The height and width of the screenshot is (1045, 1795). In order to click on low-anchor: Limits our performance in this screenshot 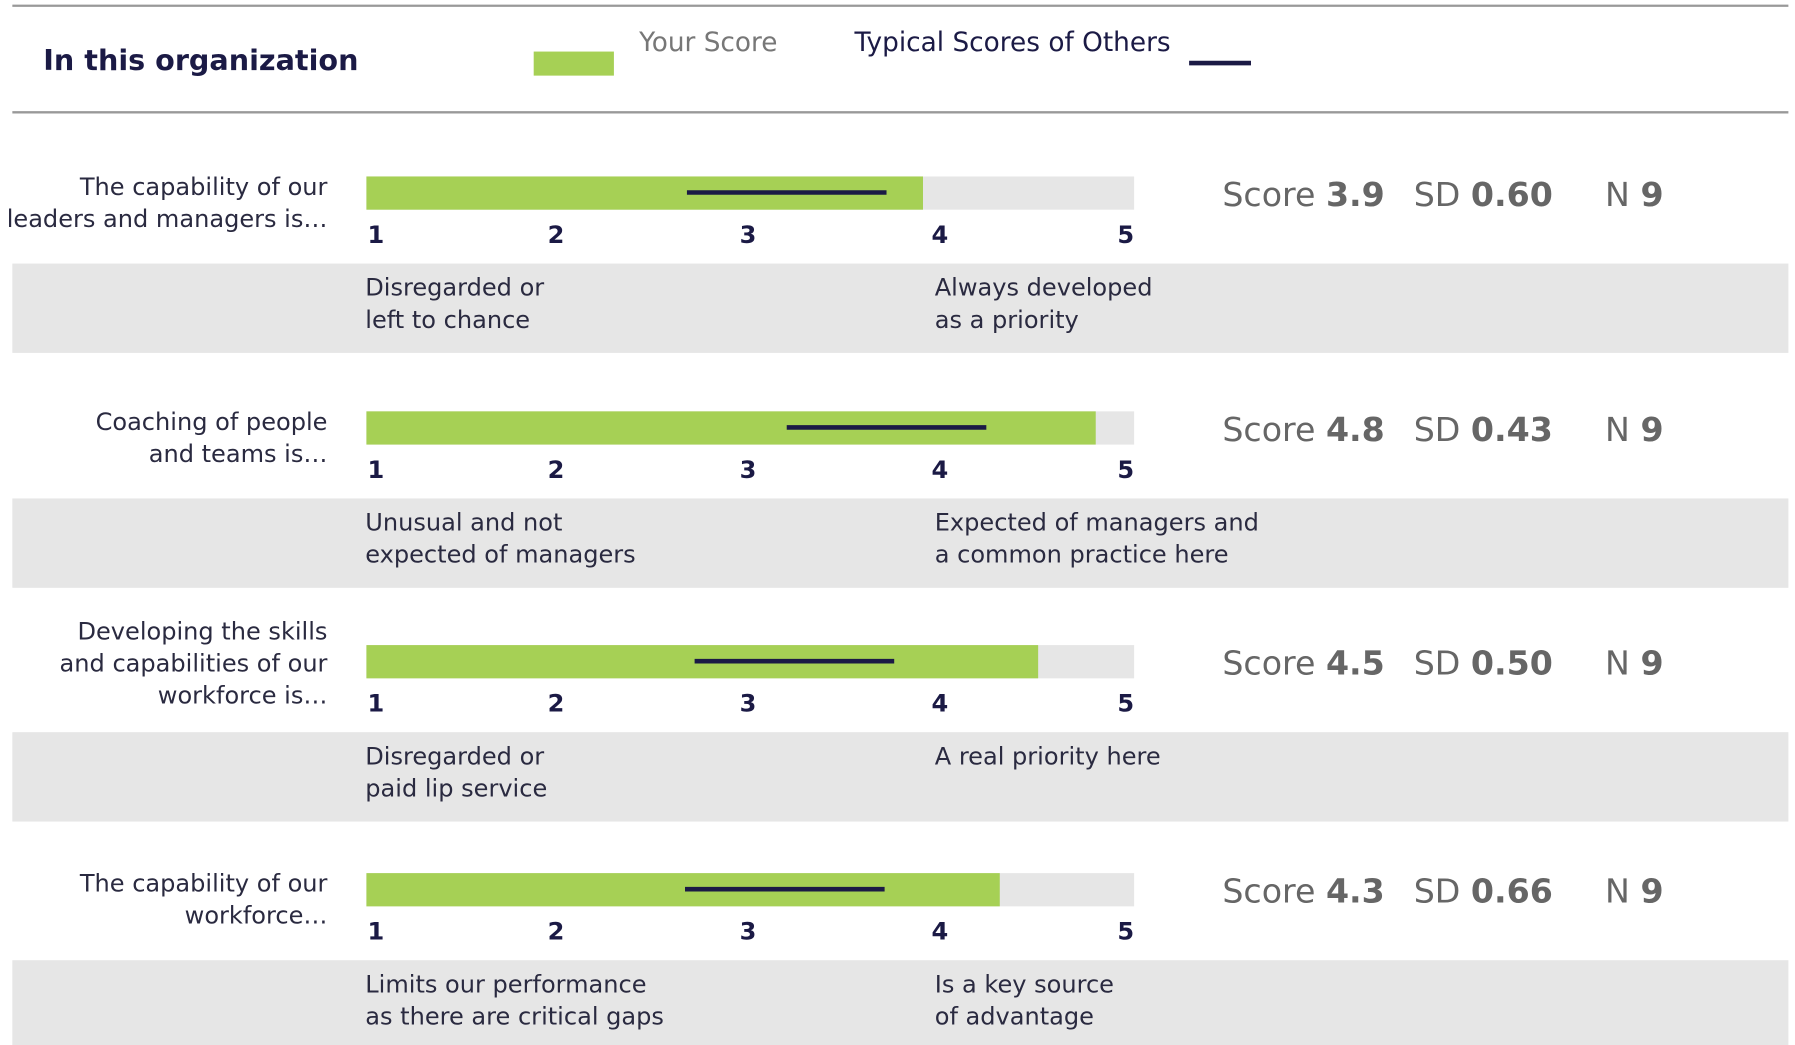, I will do `click(505, 984)`.